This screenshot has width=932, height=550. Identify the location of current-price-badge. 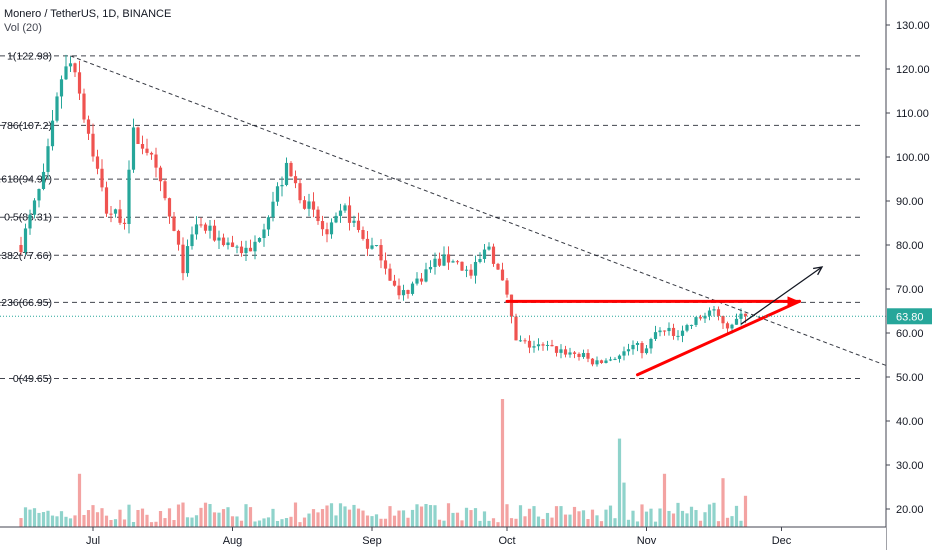
(909, 316).